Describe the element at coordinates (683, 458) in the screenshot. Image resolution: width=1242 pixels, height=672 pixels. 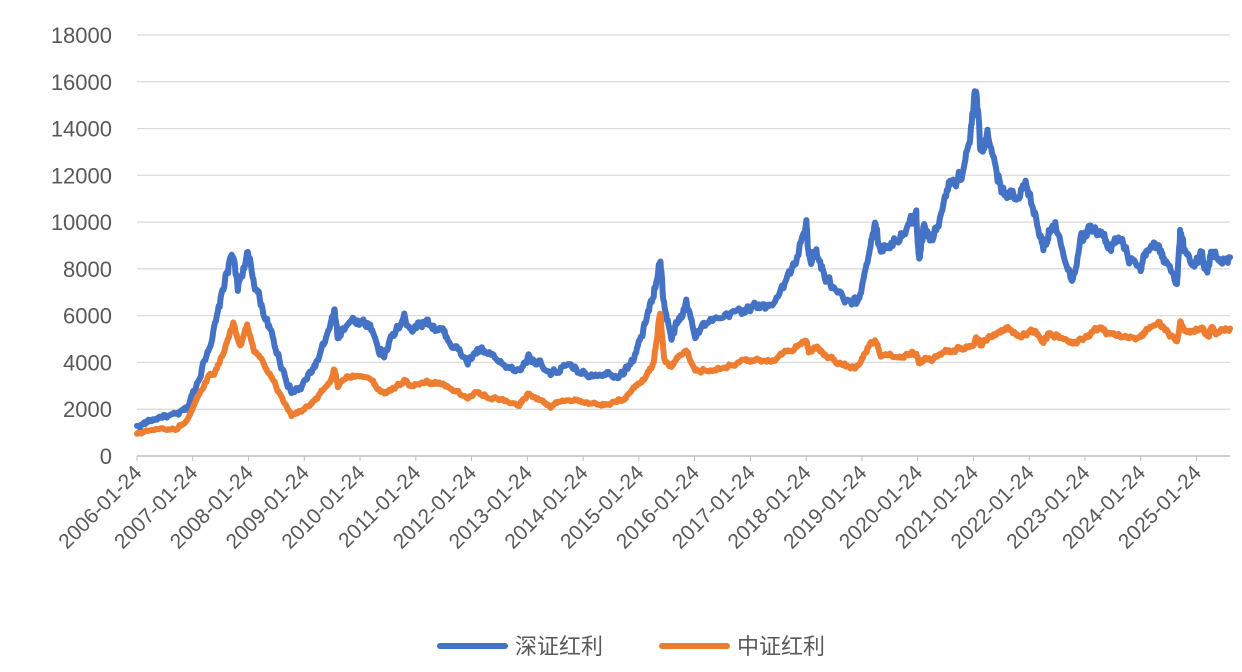
I see `axes` at that location.